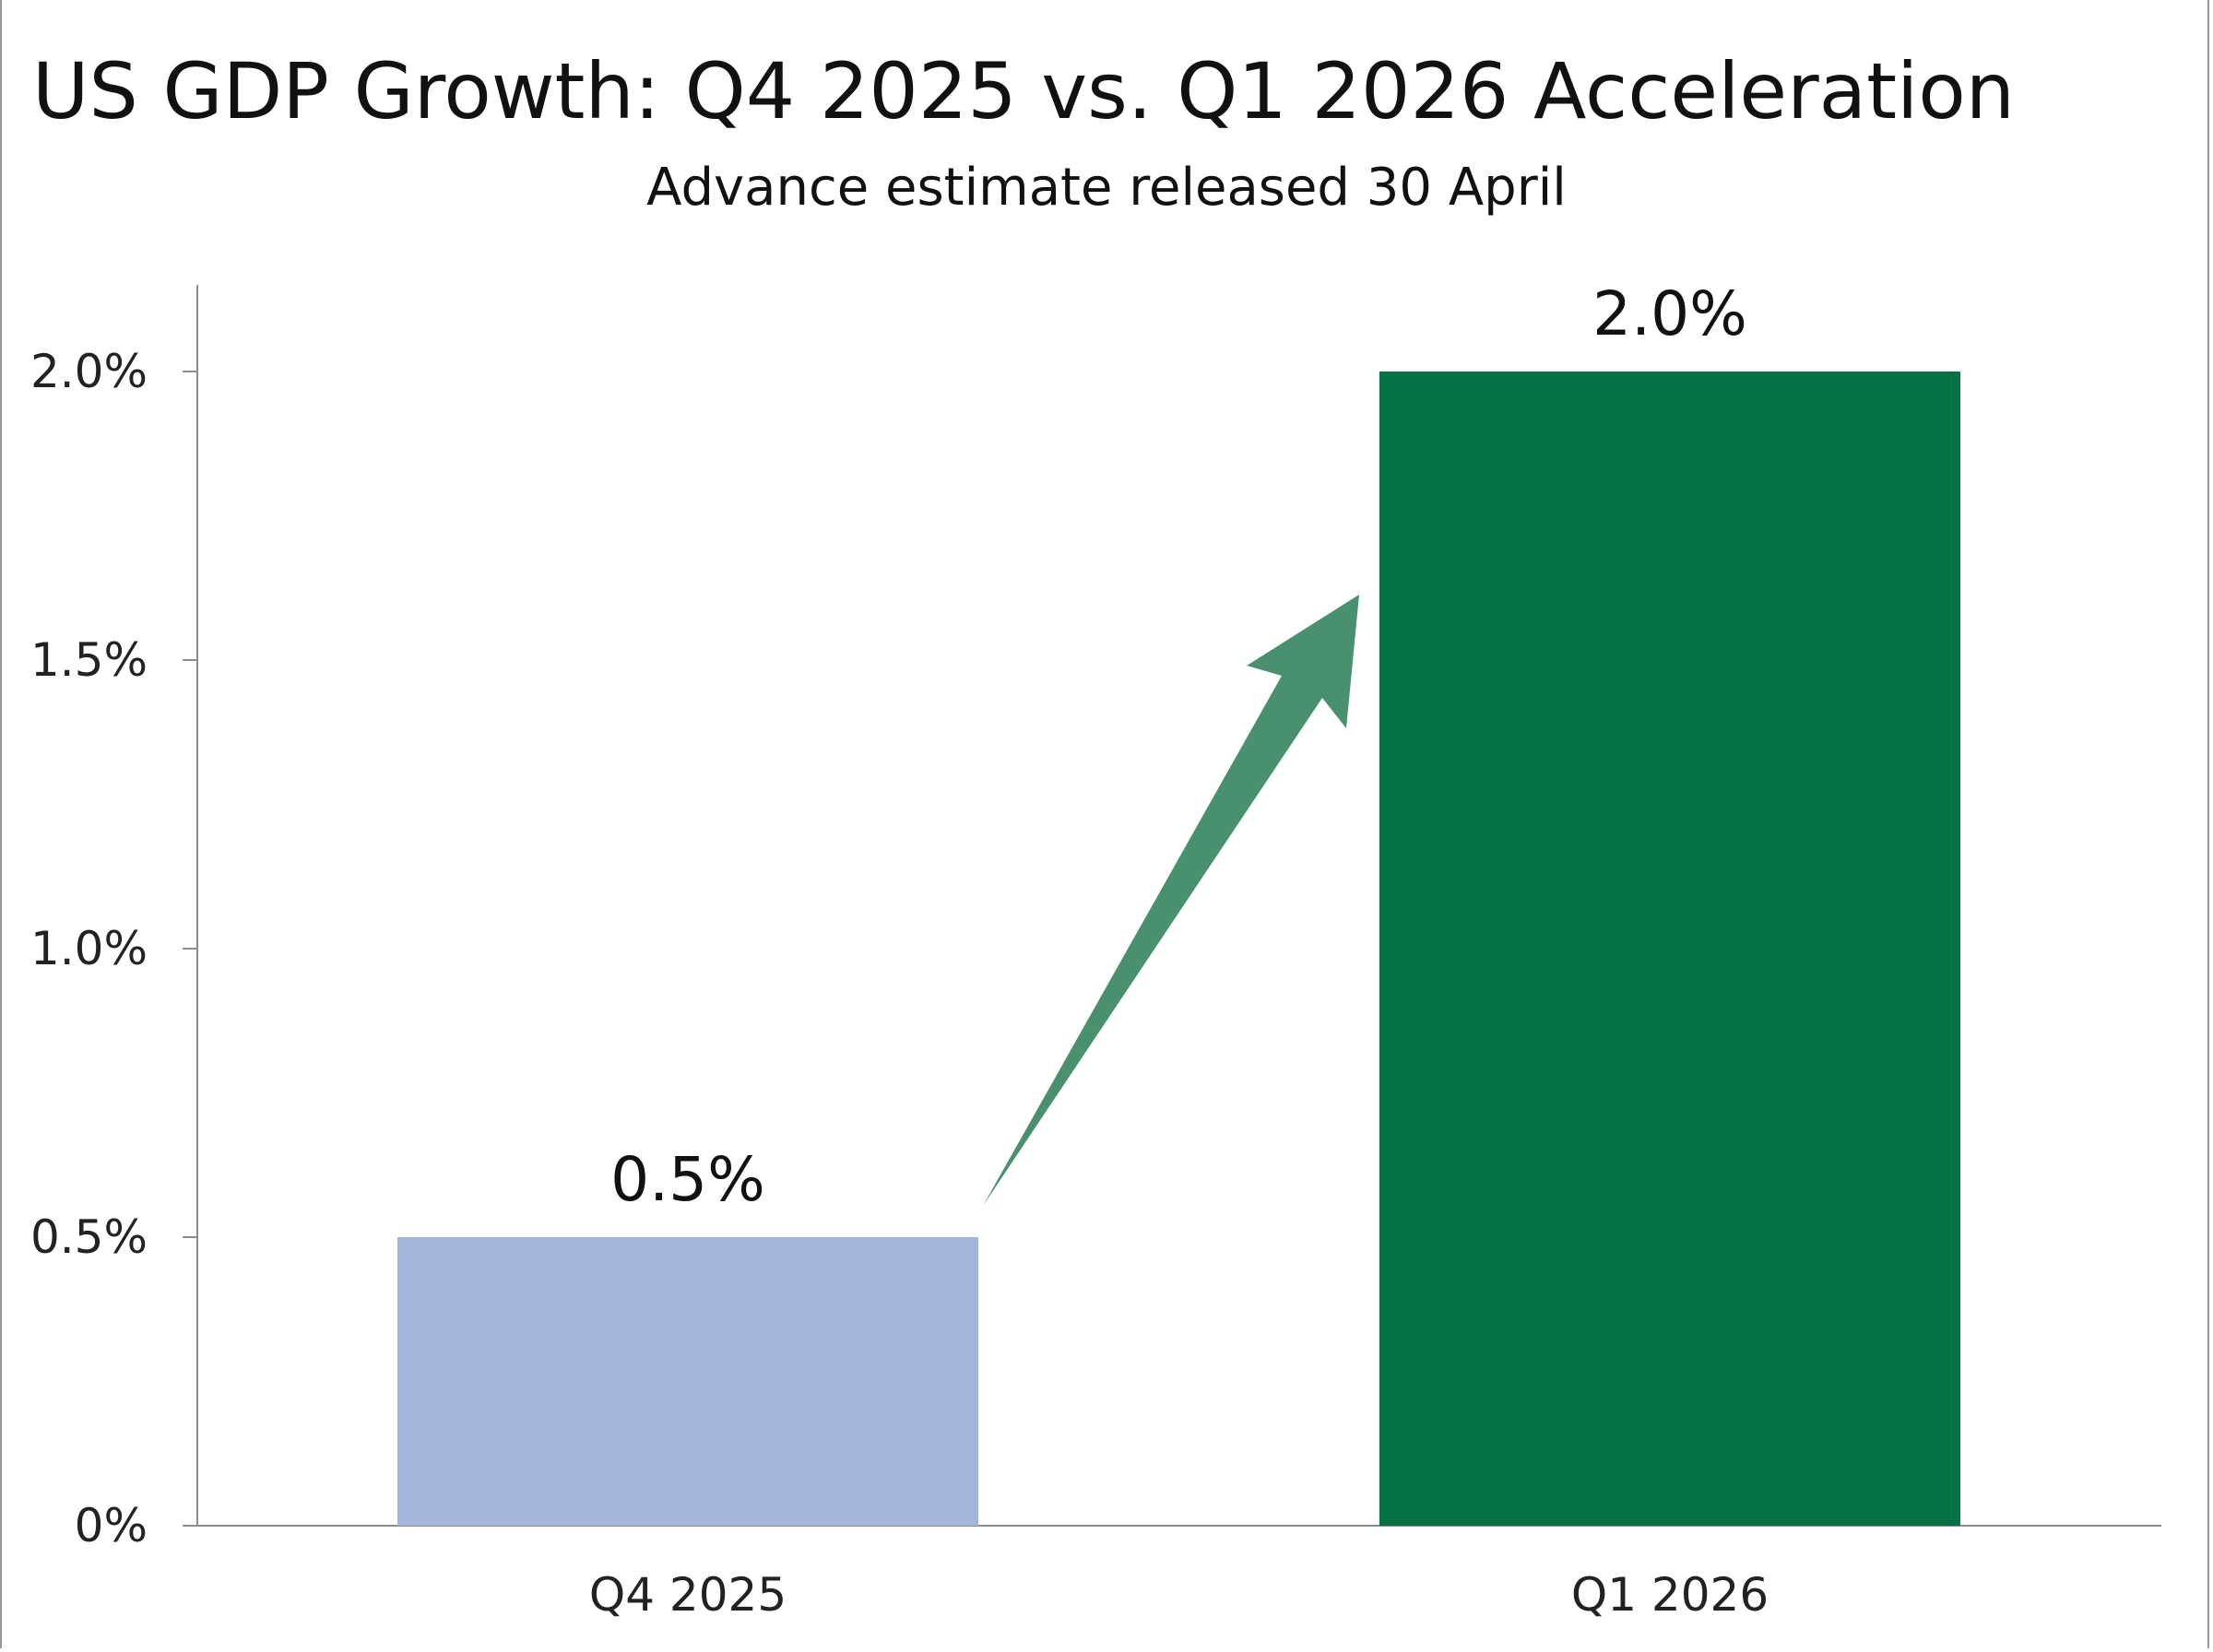 The width and height of the screenshot is (2213, 1652). What do you see at coordinates (111, 1525) in the screenshot?
I see `y-tick-label: 0%` at bounding box center [111, 1525].